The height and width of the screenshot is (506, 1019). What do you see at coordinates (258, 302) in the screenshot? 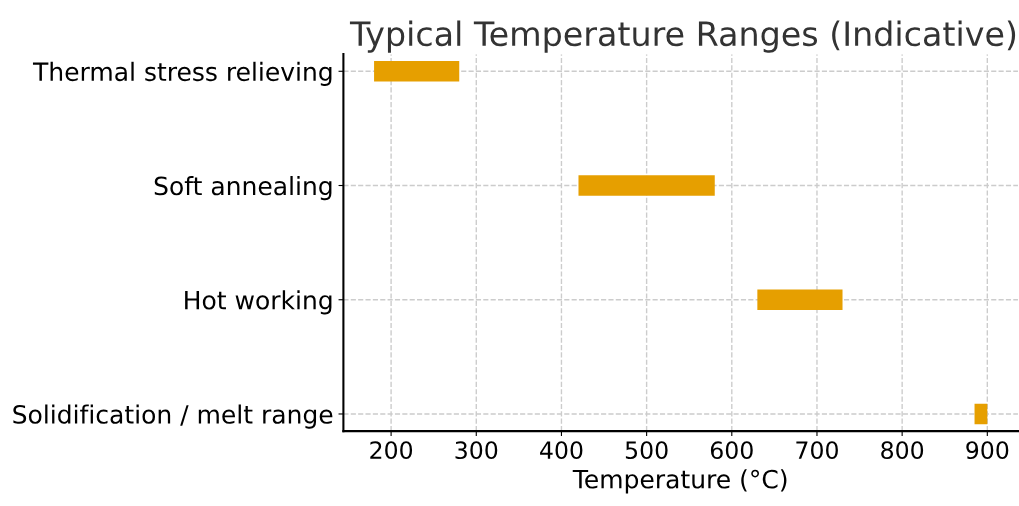
I see `y-tick-label: Hot working` at bounding box center [258, 302].